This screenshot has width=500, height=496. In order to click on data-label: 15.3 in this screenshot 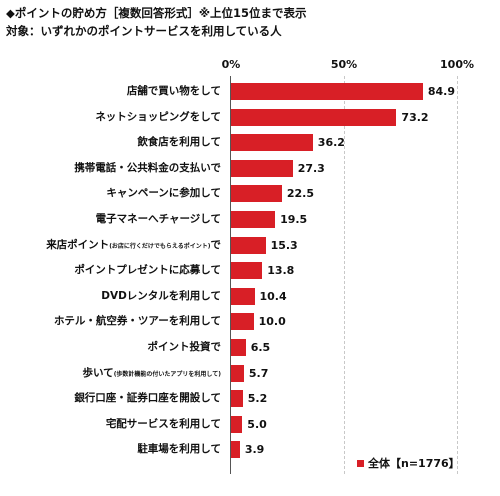, I will do `click(284, 245)`.